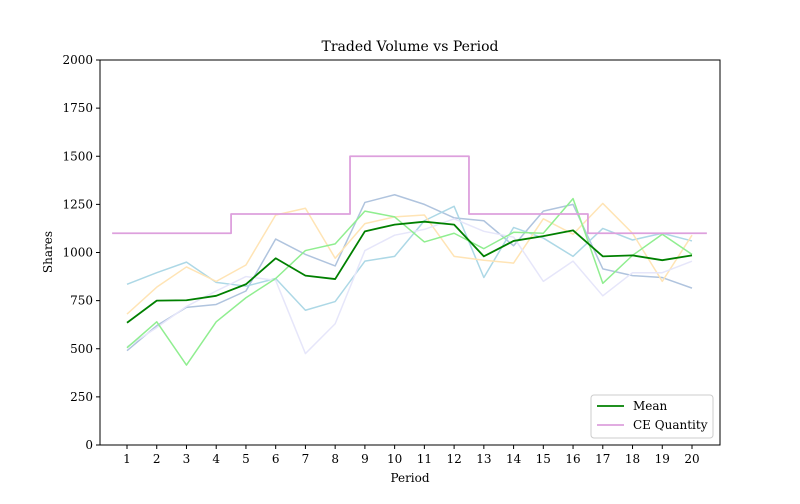 The width and height of the screenshot is (800, 504). I want to click on series-line-mean, so click(409, 272).